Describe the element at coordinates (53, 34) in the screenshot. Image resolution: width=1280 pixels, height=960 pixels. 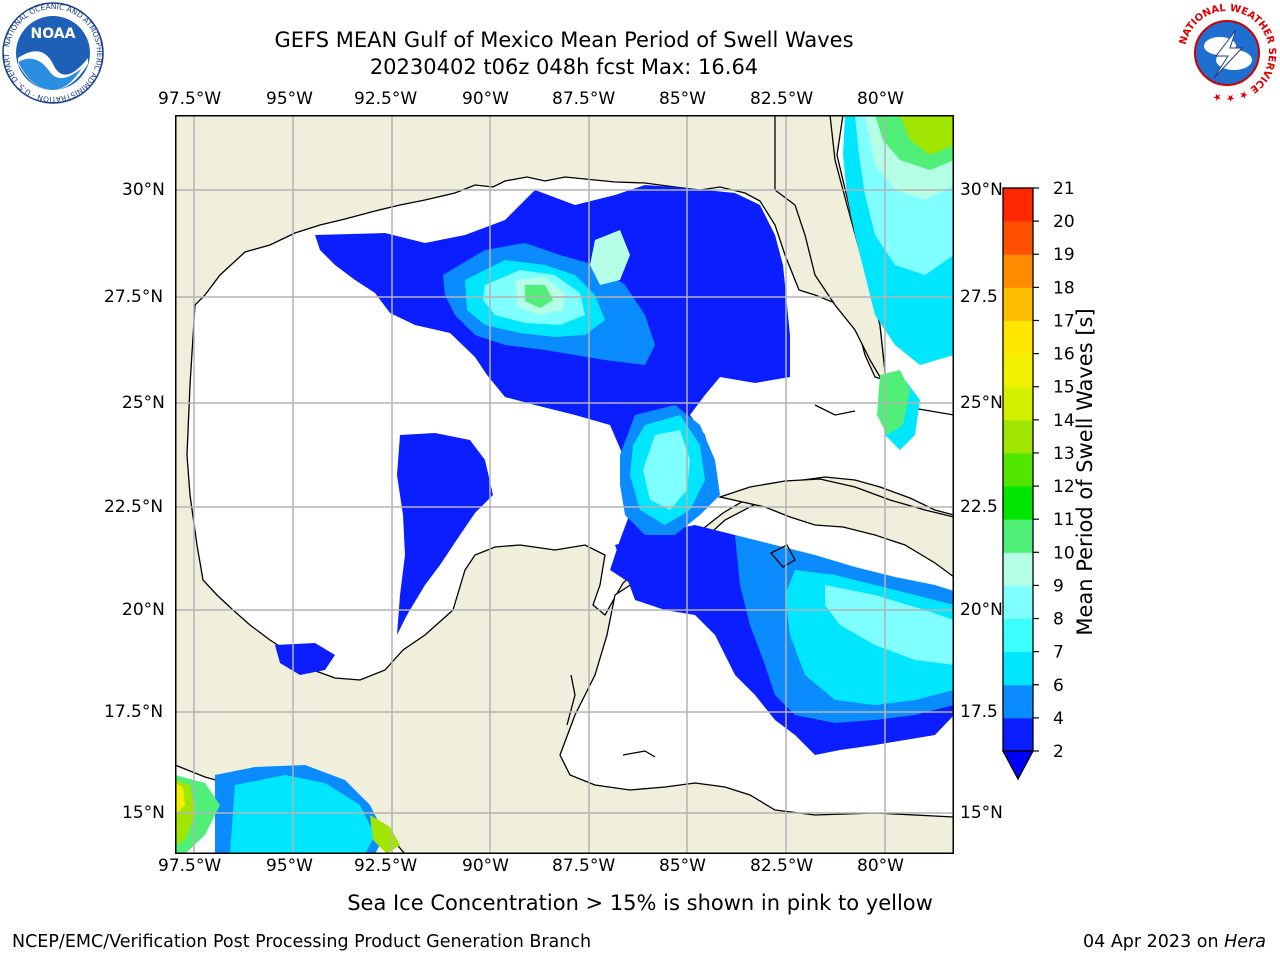
I see `svg-text: NOAA` at that location.